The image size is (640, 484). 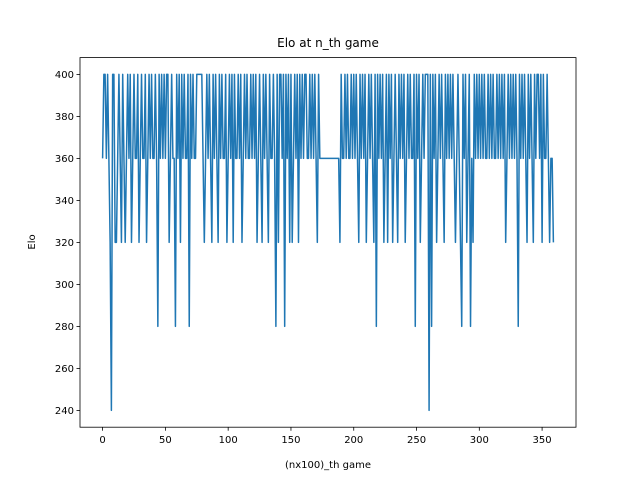 What do you see at coordinates (102, 440) in the screenshot?
I see `x-tick-label: 0` at bounding box center [102, 440].